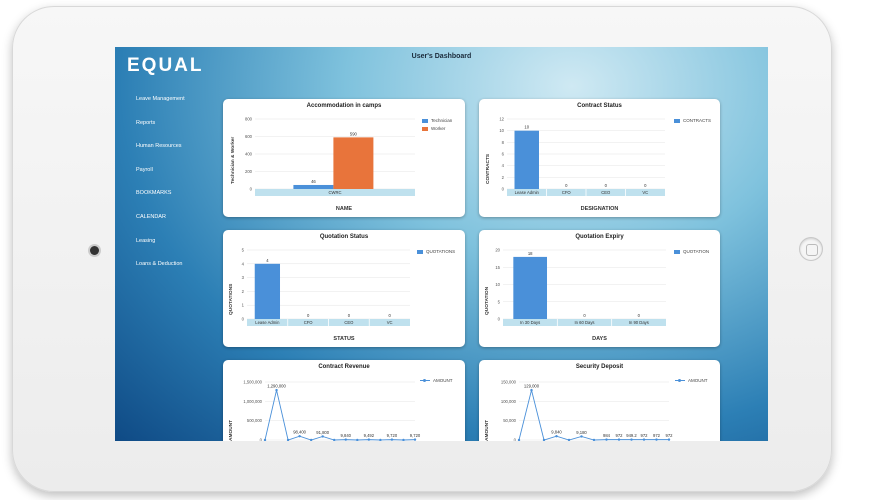 The width and height of the screenshot is (890, 500). What do you see at coordinates (146, 240) in the screenshot?
I see `sidebar-item-leasing: Leasing` at bounding box center [146, 240].